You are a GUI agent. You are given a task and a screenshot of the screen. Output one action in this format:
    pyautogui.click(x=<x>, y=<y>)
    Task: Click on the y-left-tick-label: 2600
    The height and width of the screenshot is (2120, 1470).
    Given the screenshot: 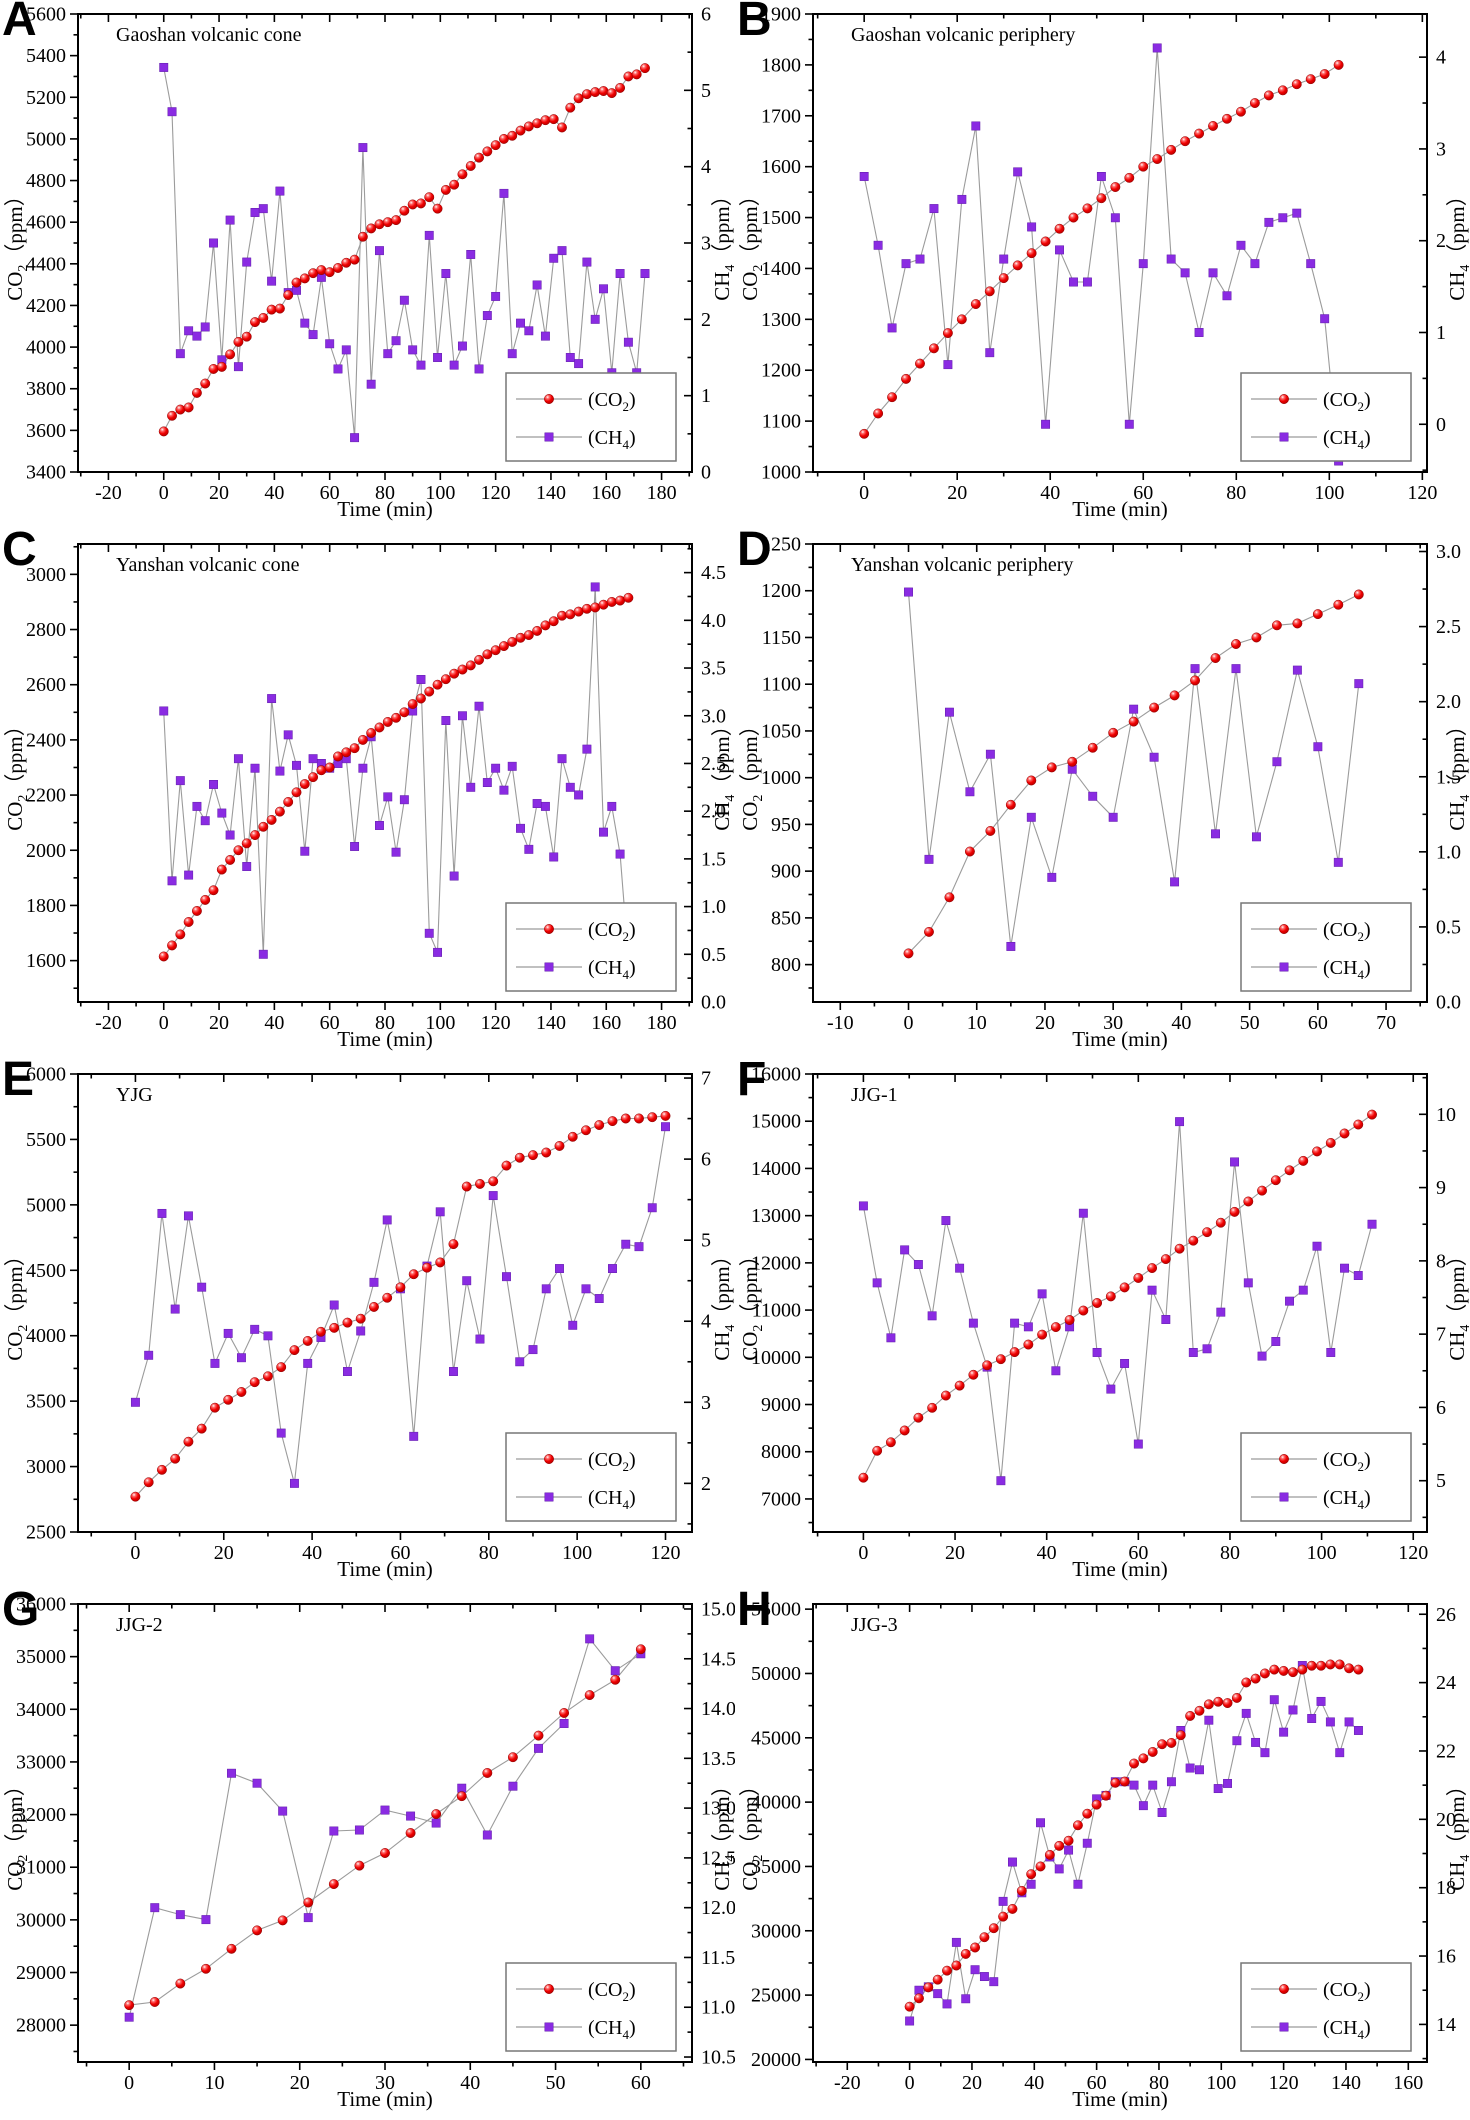 What is the action you would take?
    pyautogui.click(x=46, y=685)
    